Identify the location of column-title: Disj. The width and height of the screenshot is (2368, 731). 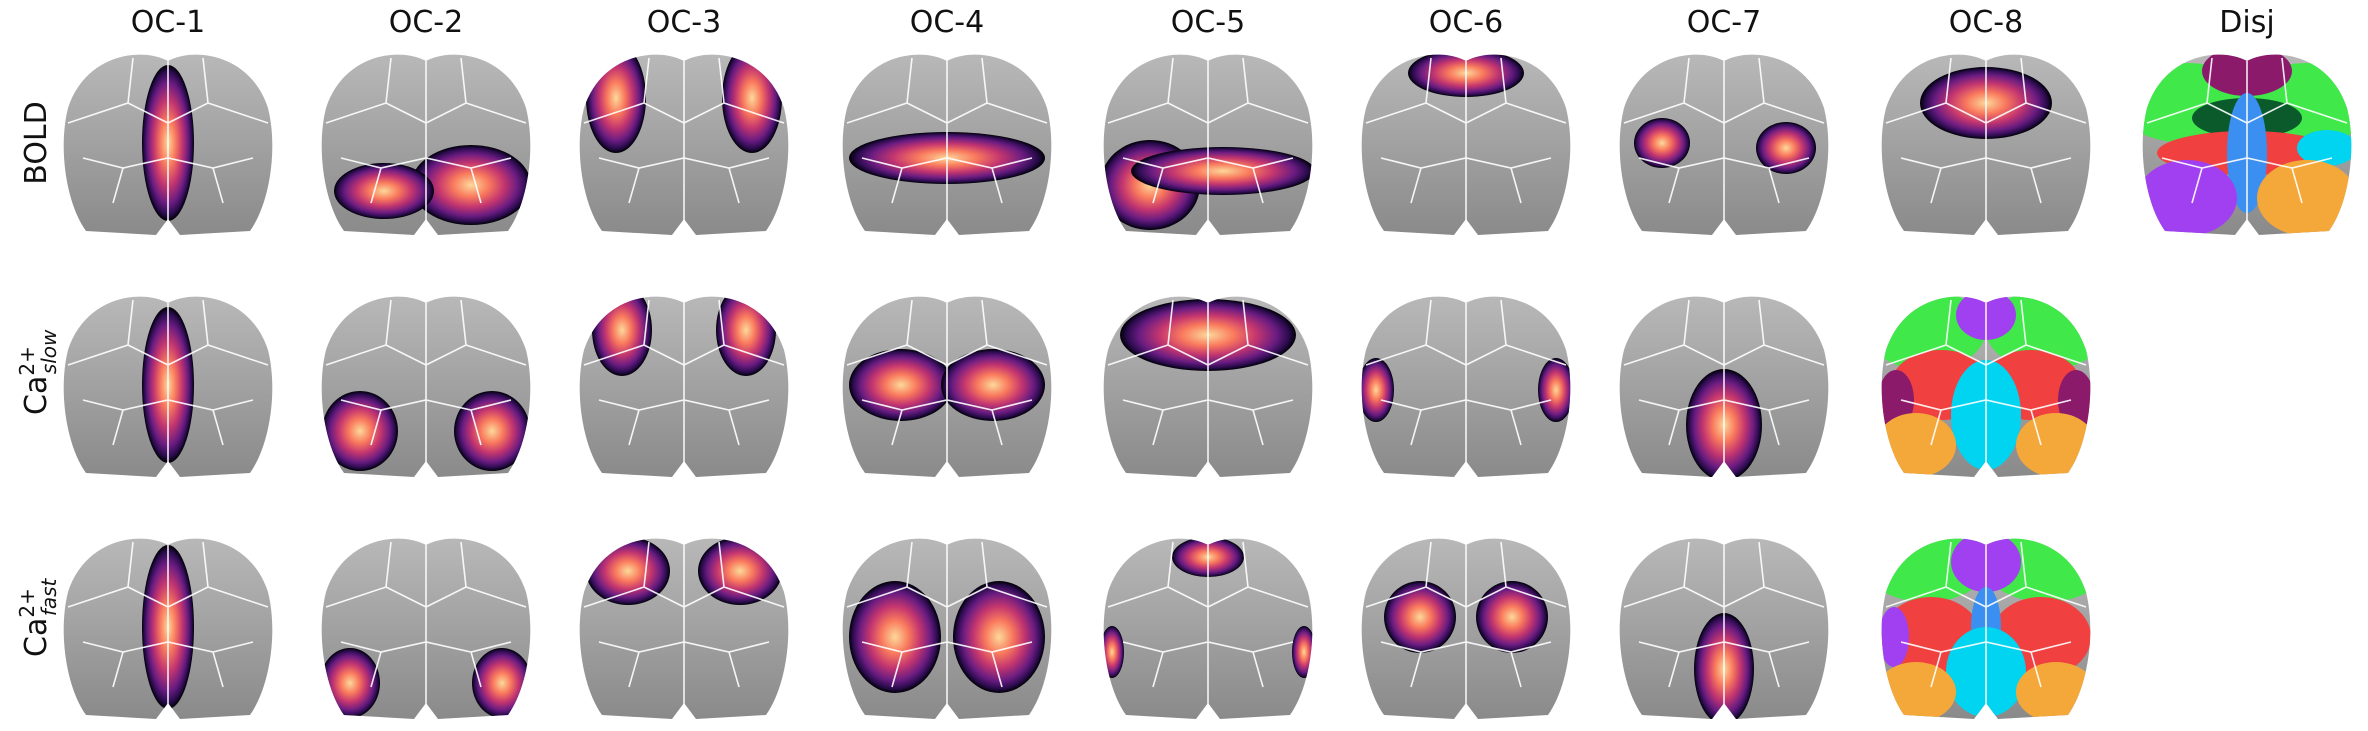
(2246, 22).